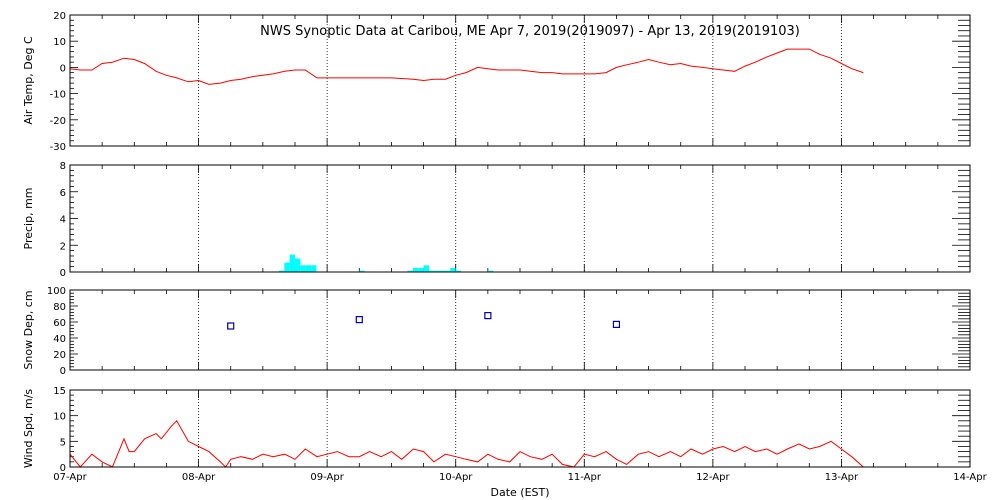 The image size is (1000, 500). What do you see at coordinates (59, 339) in the screenshot?
I see `y-tick-label: 40` at bounding box center [59, 339].